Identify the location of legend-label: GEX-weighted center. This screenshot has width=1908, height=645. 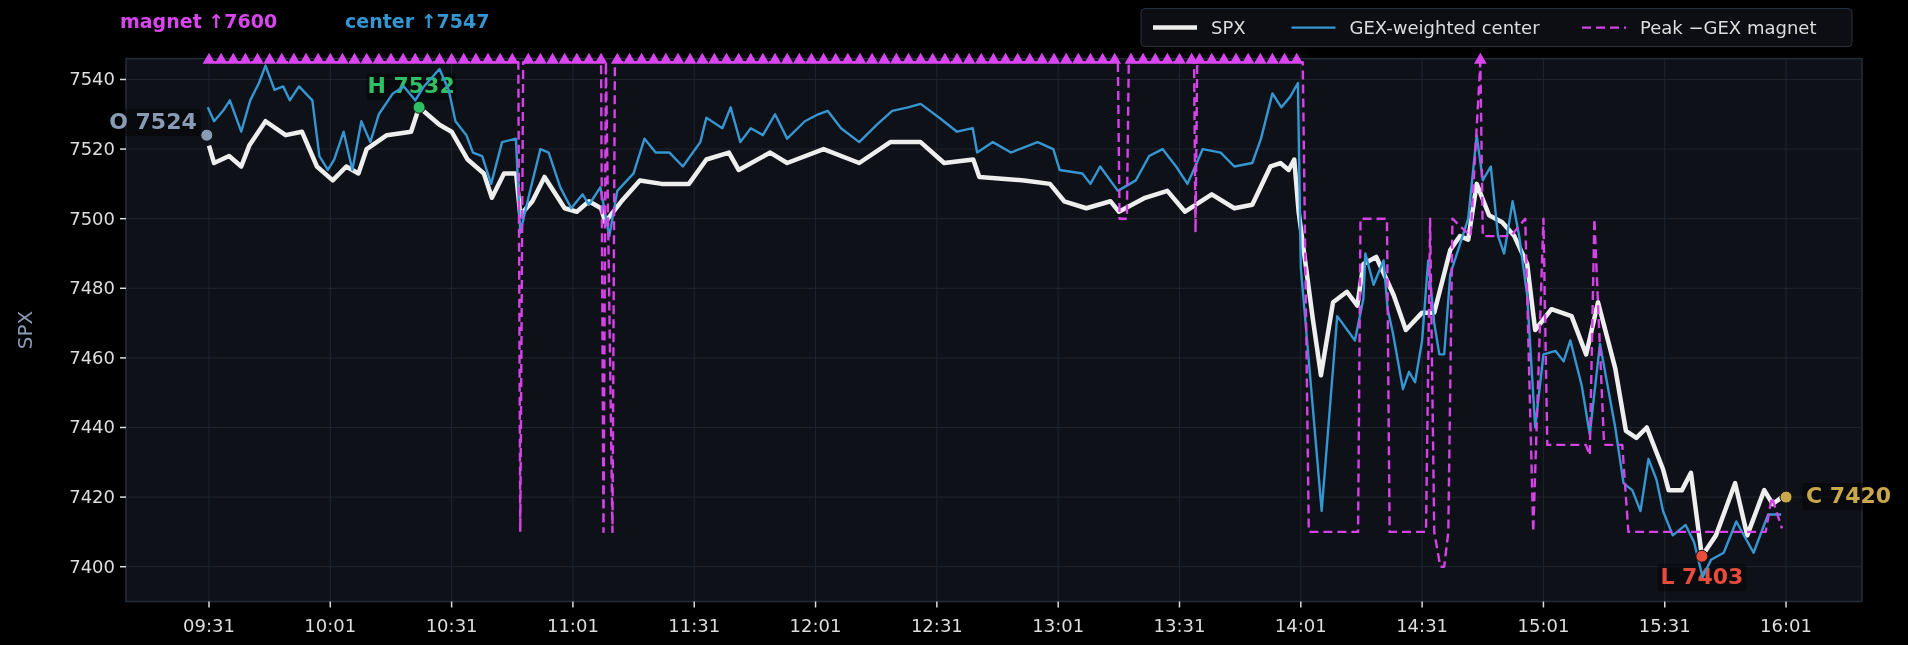
(1445, 27).